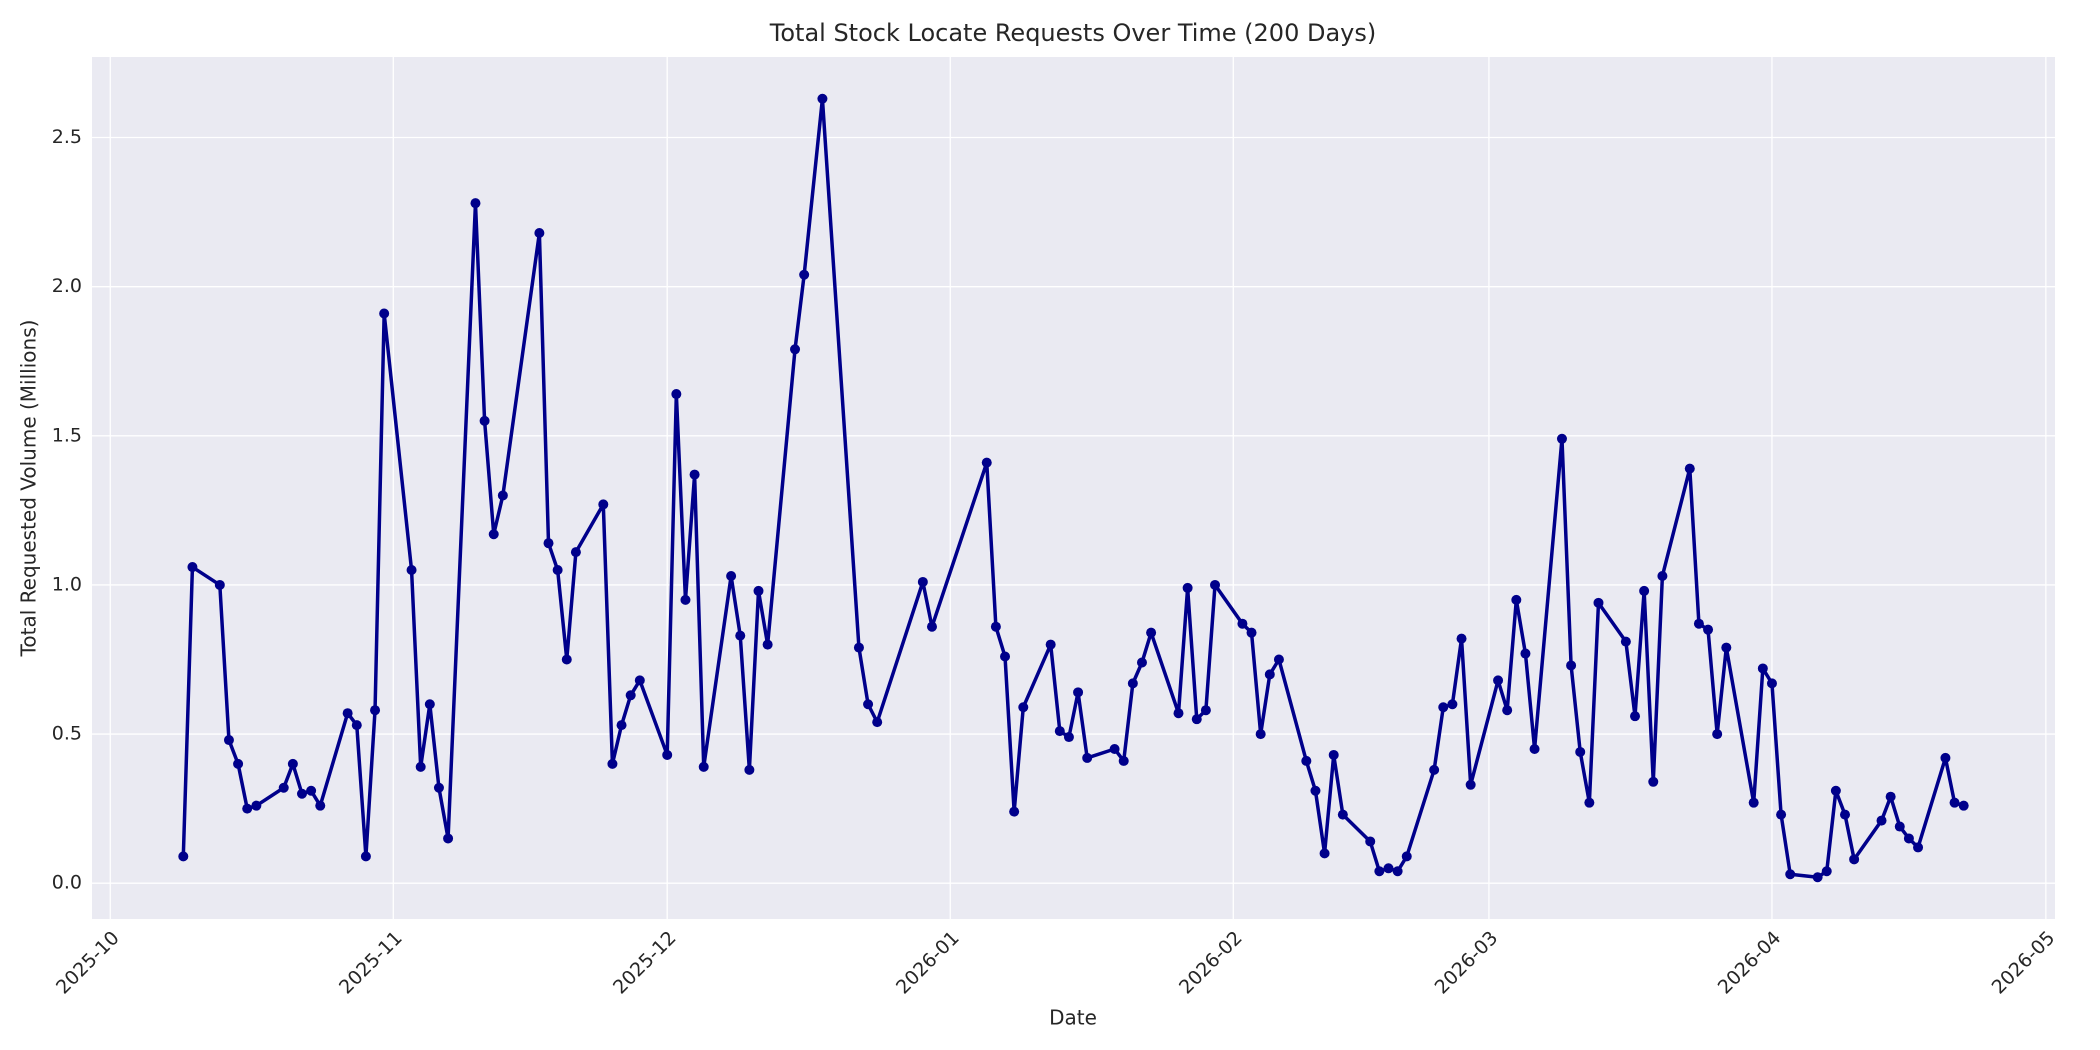 The image size is (2100, 1050). Describe the element at coordinates (88, 963) in the screenshot. I see `x-tick-label: 2025-10` at that location.